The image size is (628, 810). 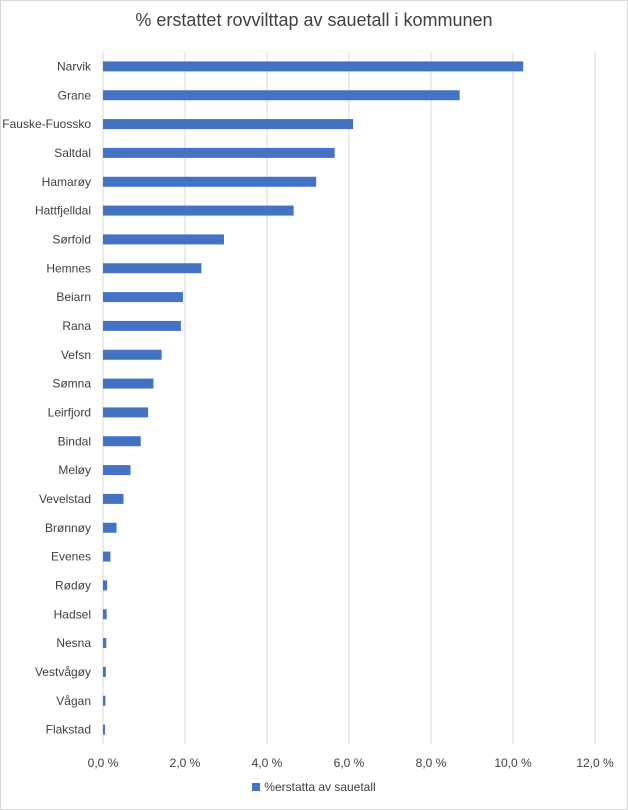 I want to click on category-label: Brønnøy, so click(x=68, y=528).